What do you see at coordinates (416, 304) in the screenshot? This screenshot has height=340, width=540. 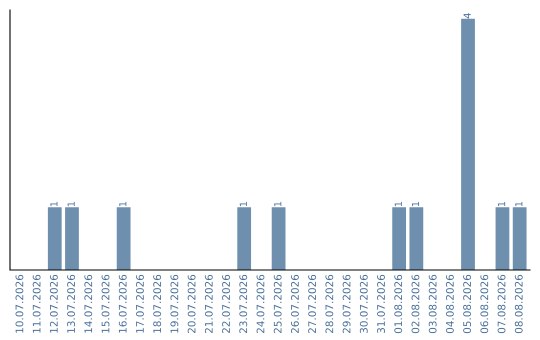 I see `x-tick-label: 02.08.2026` at bounding box center [416, 304].